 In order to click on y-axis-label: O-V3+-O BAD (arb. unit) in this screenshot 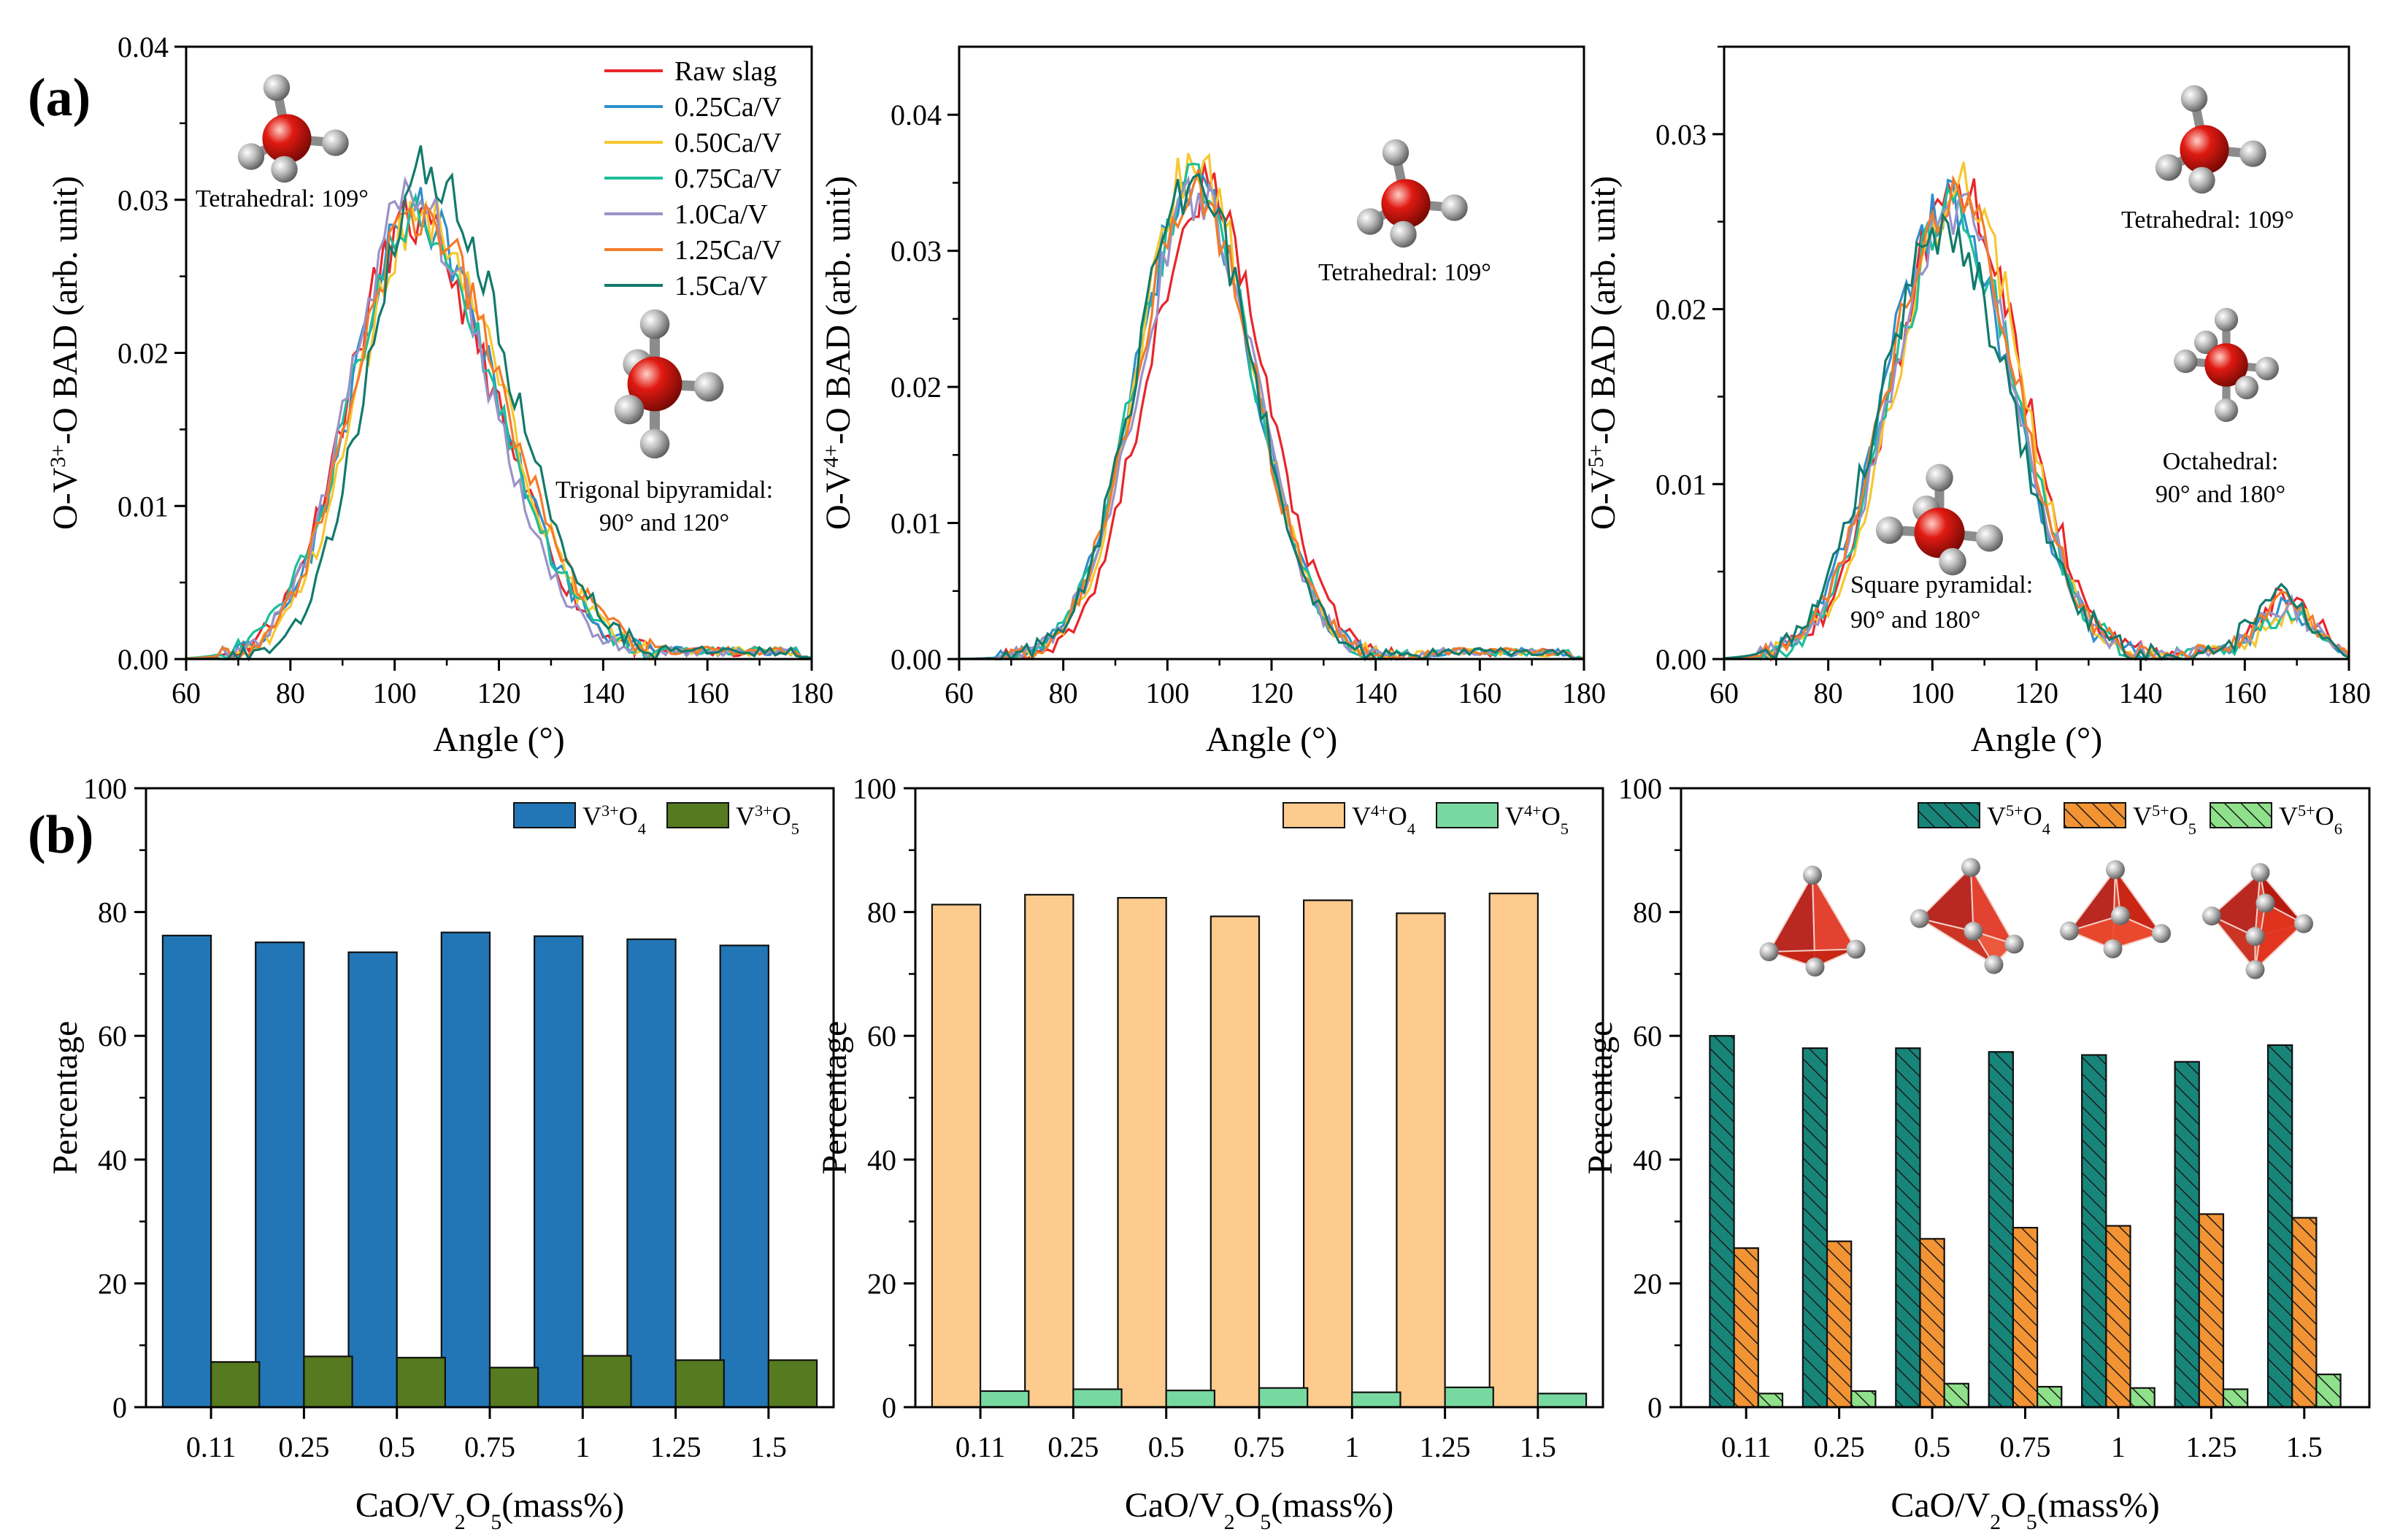, I will do `click(65, 353)`.